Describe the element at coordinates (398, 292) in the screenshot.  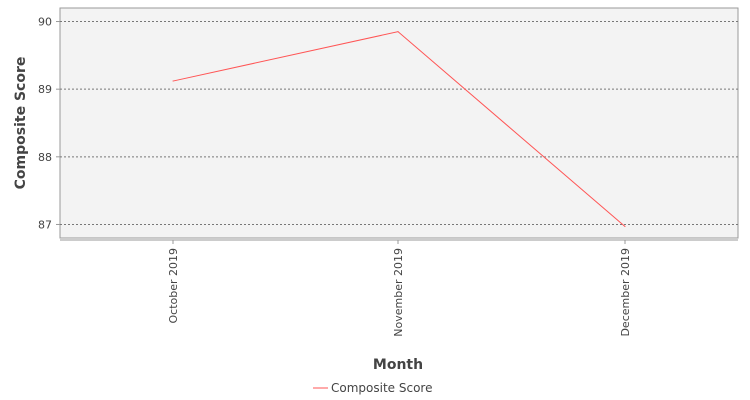
I see `x-tick-label: November 2019` at that location.